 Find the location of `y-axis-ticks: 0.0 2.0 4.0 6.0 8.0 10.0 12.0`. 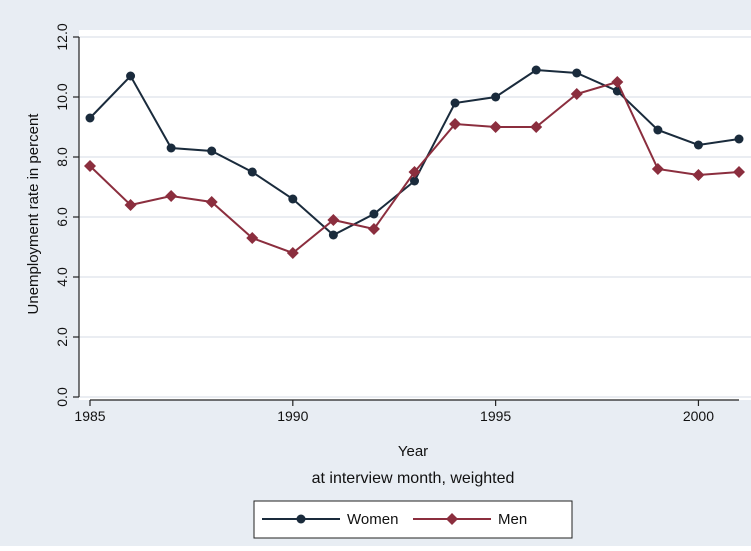

y-axis-ticks: 0.0 2.0 4.0 6.0 8.0 10.0 12.0 is located at coordinates (66, 215).